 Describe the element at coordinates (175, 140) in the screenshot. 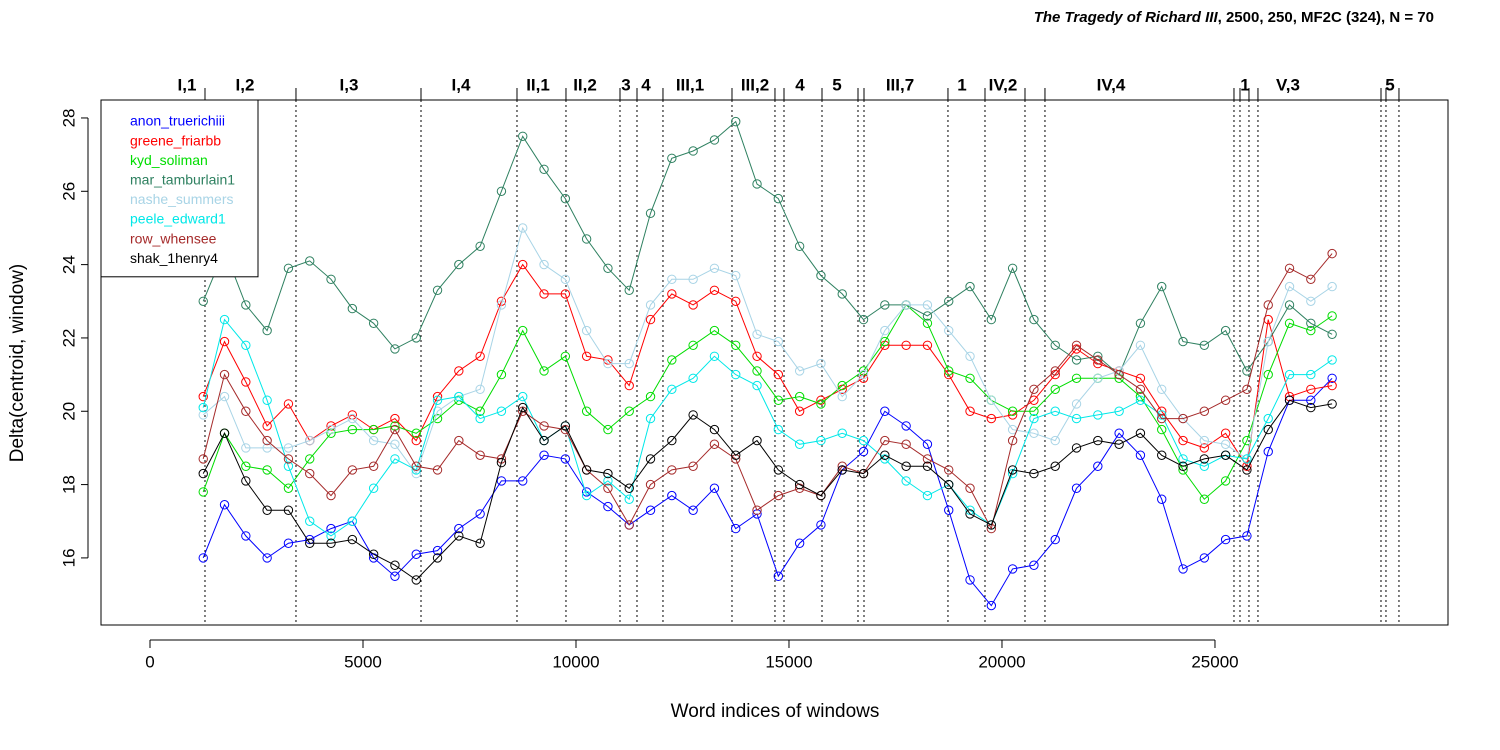

I see `legend-label: greene_friarbb` at that location.